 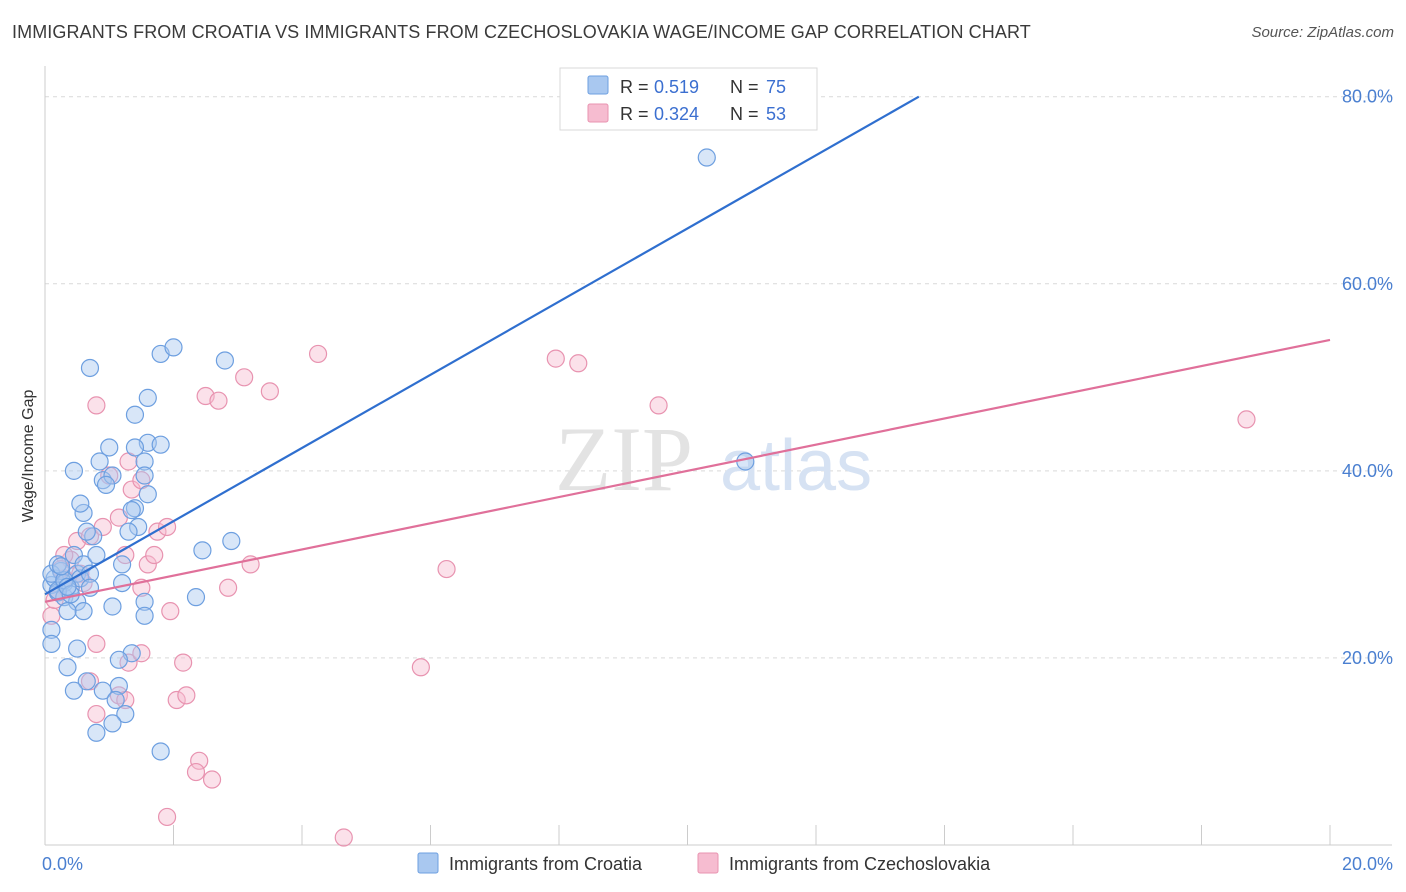 I want to click on y-tick-label-2: 60.0%, so click(x=1367, y=284).